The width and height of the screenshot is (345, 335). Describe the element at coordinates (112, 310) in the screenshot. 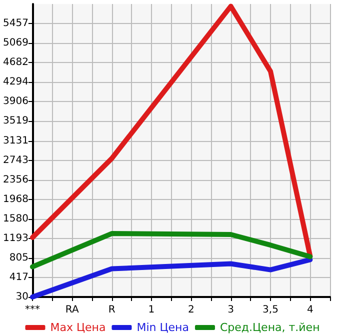

I see `x-tick-label: R` at that location.